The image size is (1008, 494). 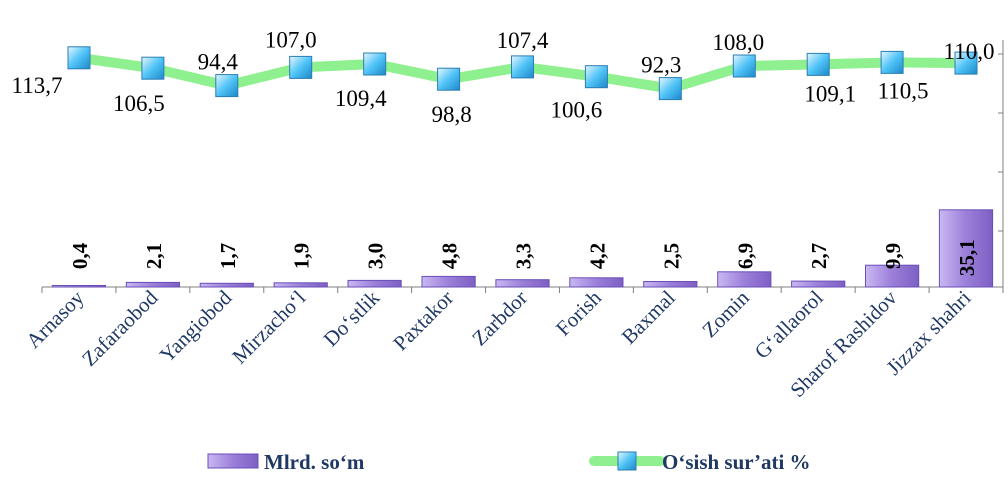 I want to click on line-data-label: 92,3, so click(x=661, y=65).